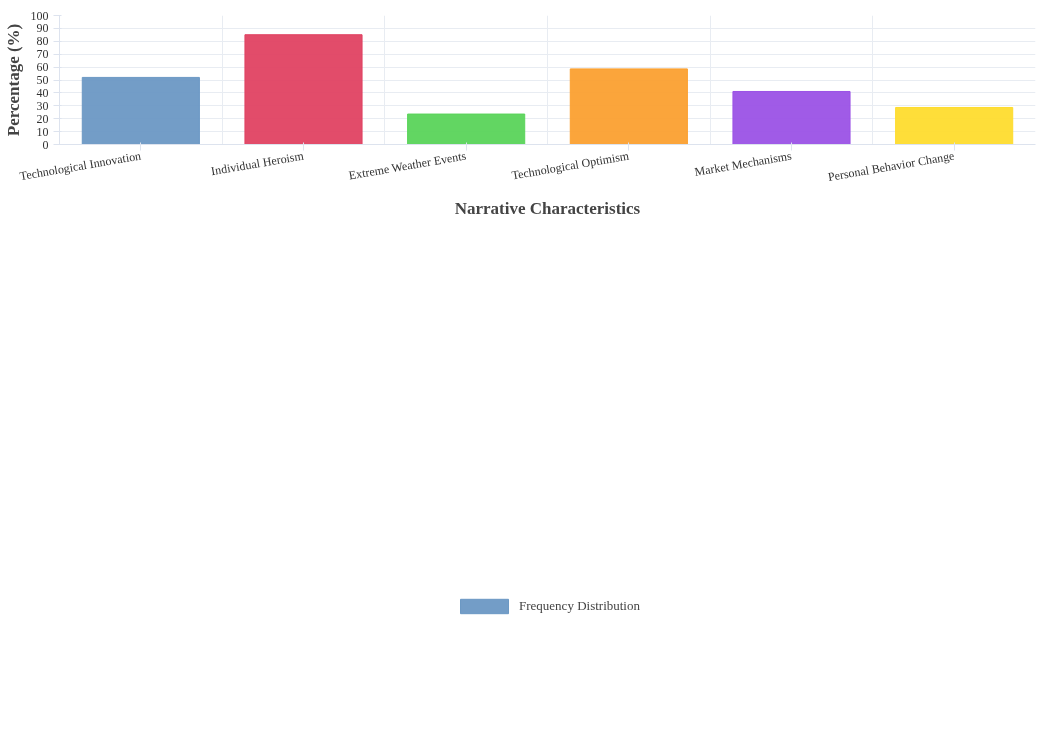 The height and width of the screenshot is (743, 1053). I want to click on x-tick-label: Individual Heroism, so click(258, 163).